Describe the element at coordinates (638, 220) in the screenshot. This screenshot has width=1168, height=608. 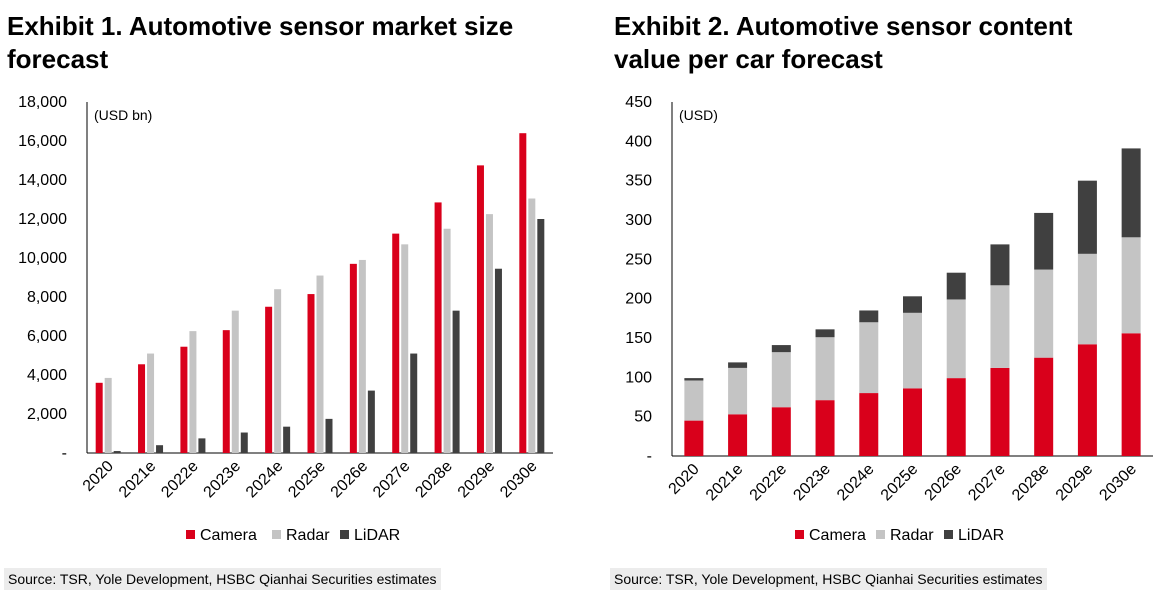
I see `y-tick-label: 300` at that location.